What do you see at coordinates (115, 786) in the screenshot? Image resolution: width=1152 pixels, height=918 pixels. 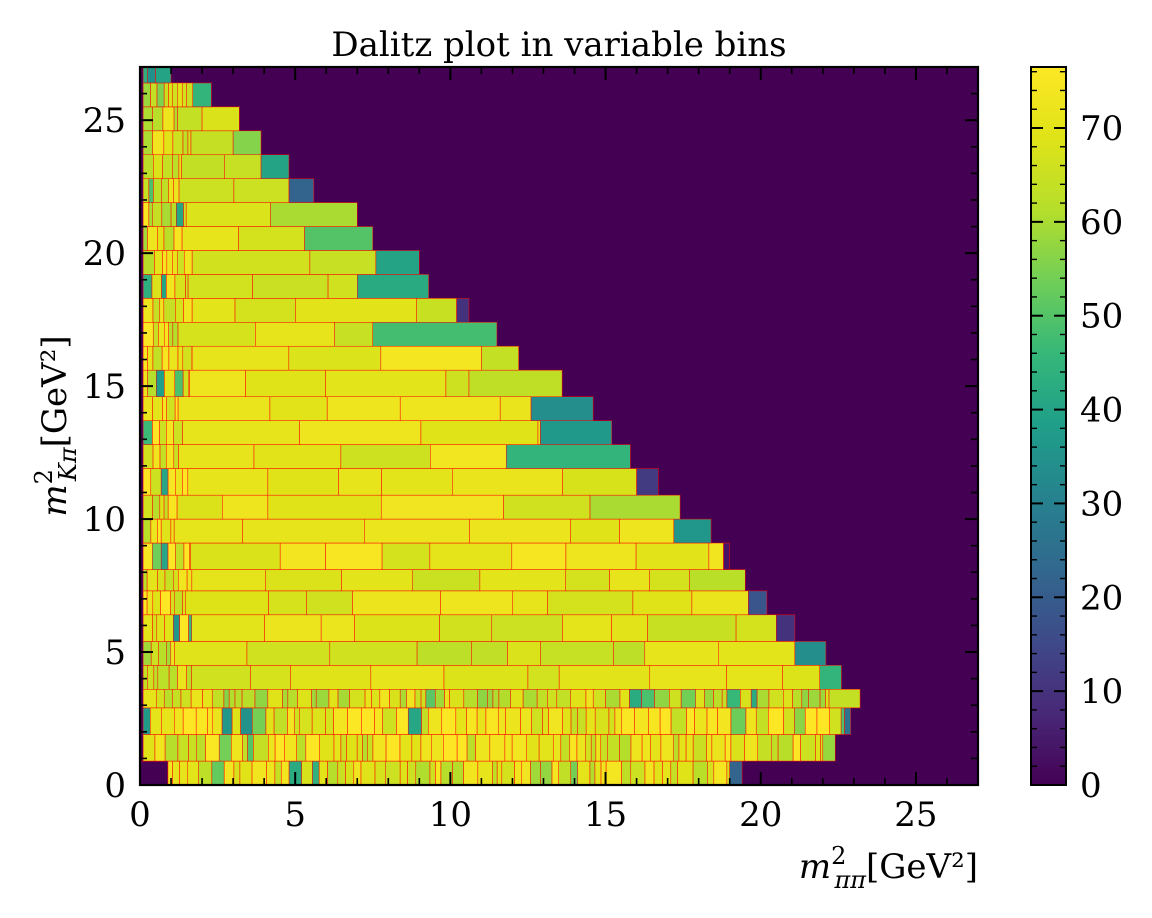 I see `y-tick-label: 0` at bounding box center [115, 786].